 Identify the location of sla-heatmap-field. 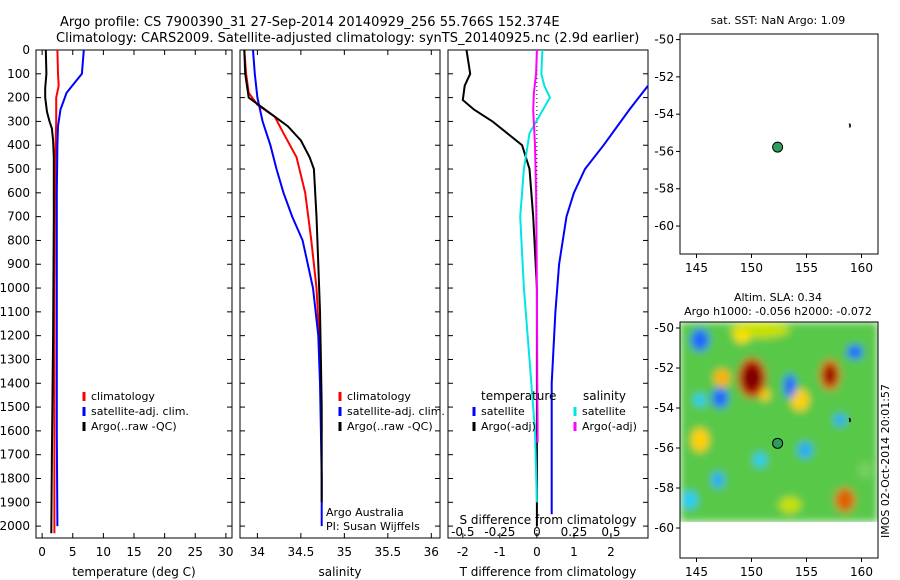
(779, 422).